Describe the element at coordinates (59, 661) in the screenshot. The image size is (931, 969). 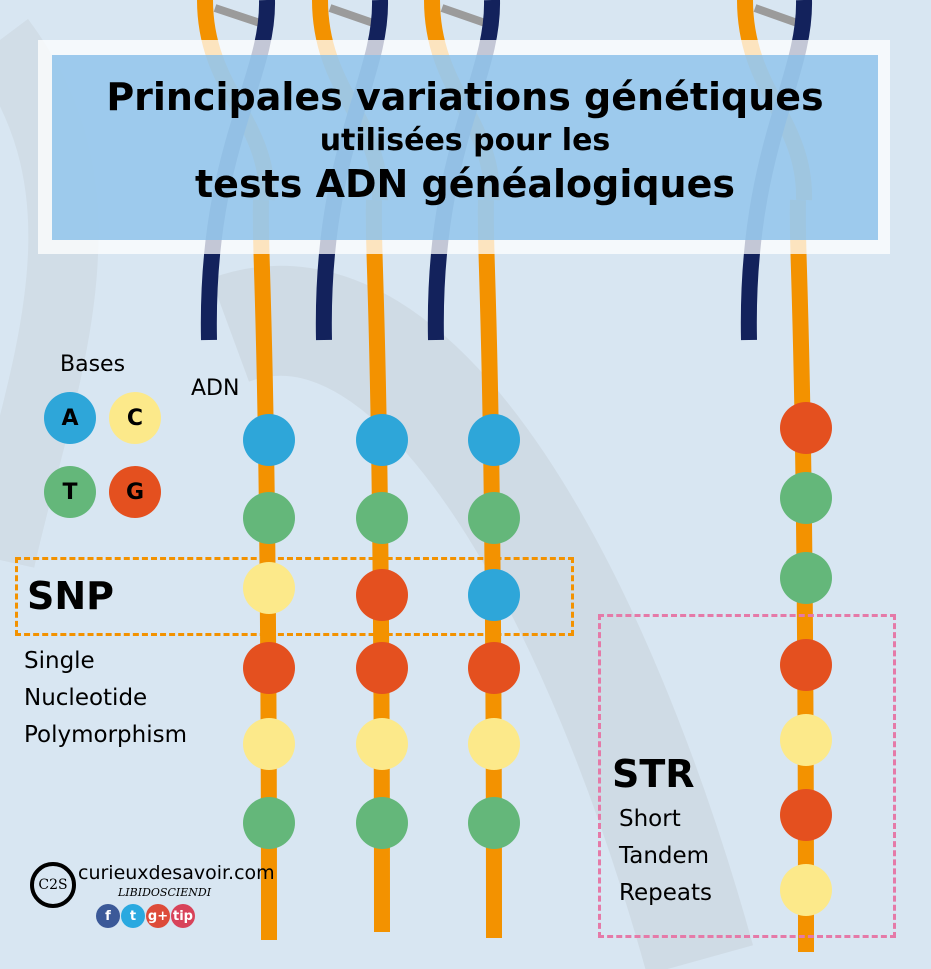
I see `snp-line: Single` at that location.